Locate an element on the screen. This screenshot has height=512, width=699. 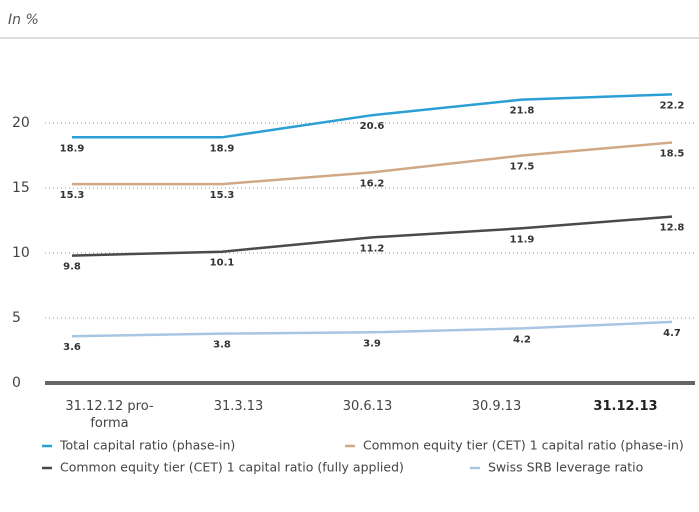
subtitle: In % is located at coordinates (23, 20).